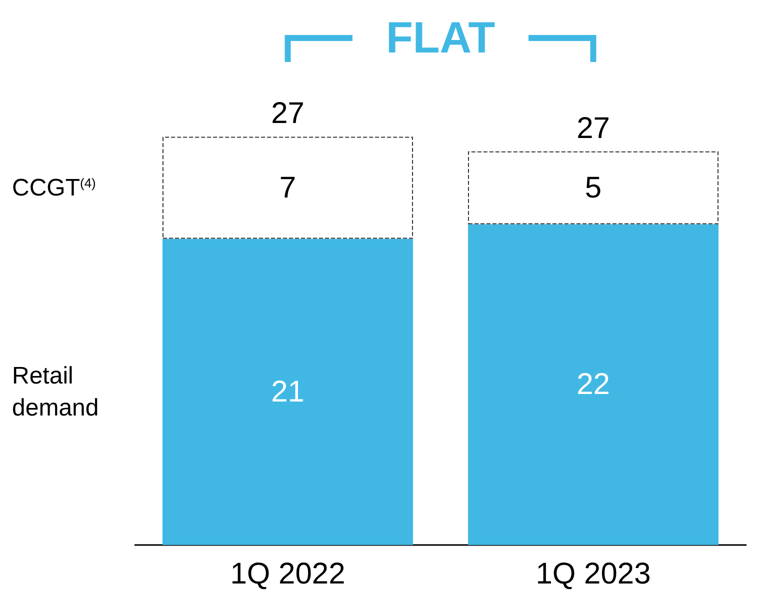 Image resolution: width=781 pixels, height=598 pixels. I want to click on data-label: 21, so click(287, 391).